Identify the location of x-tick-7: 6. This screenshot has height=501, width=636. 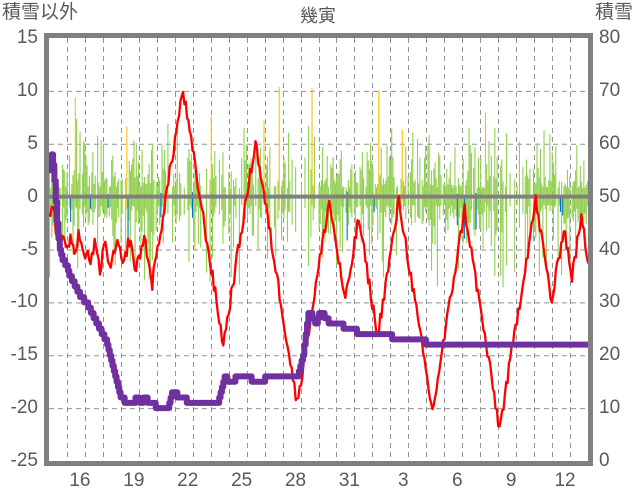
(457, 480).